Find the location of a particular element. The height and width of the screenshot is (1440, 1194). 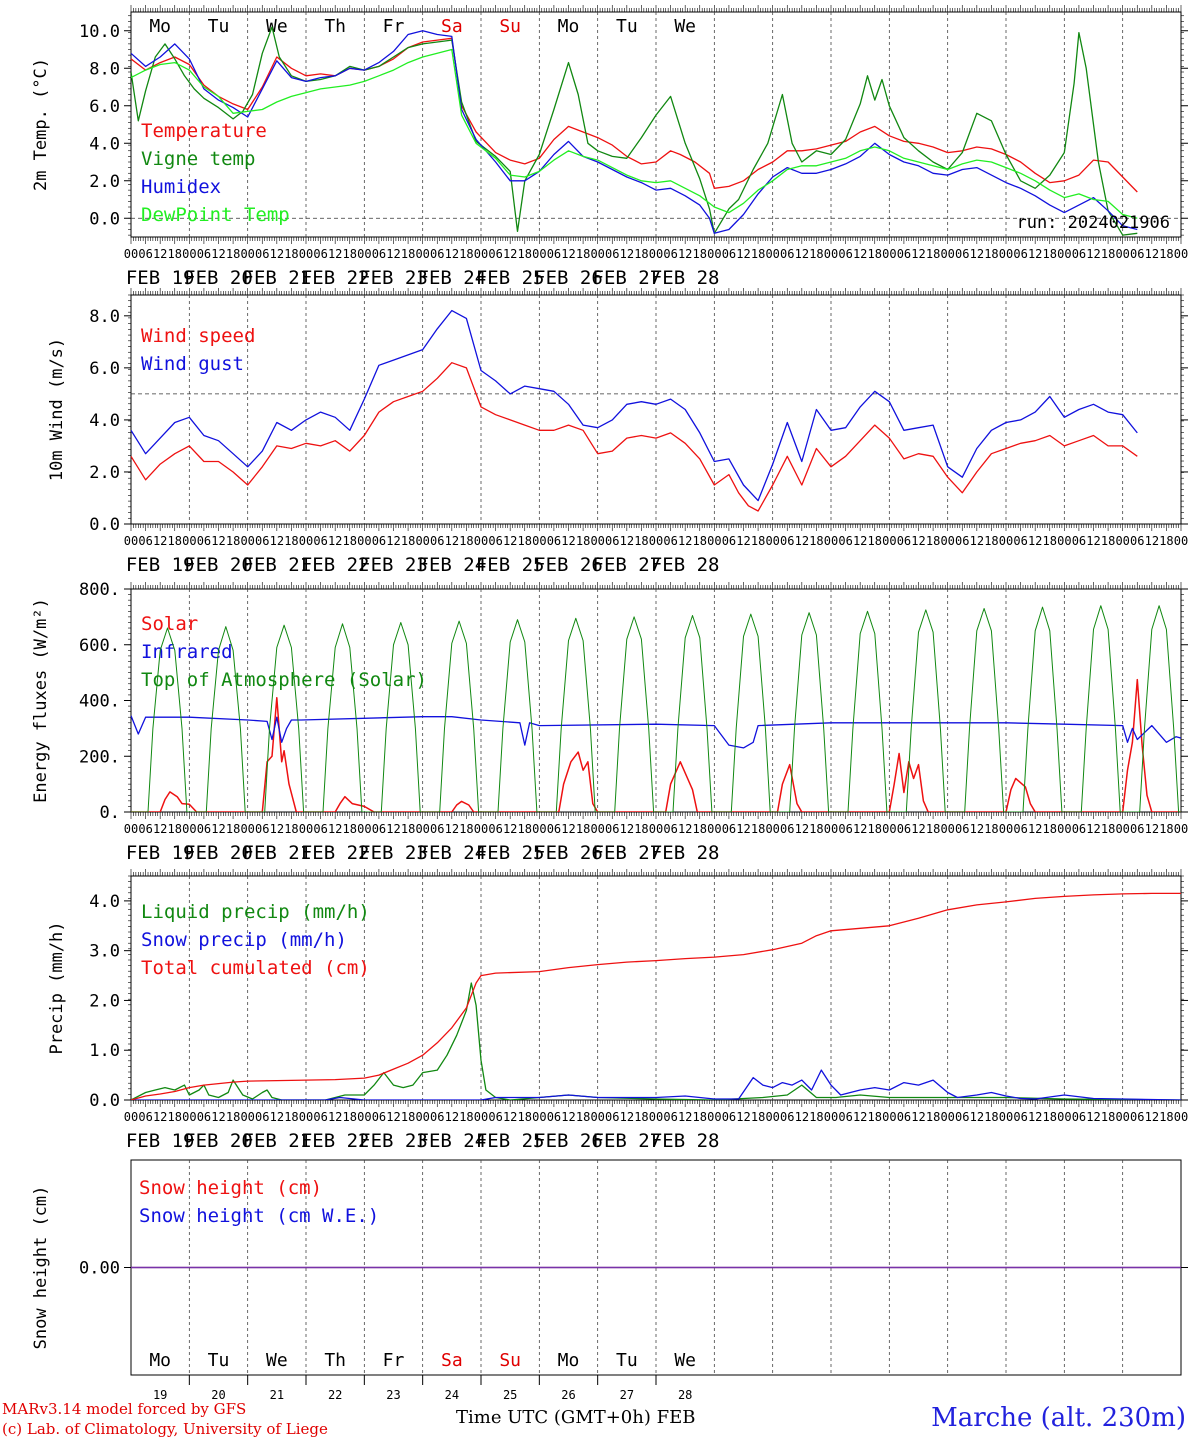

y-tick-label: 400. is located at coordinates (99, 702).